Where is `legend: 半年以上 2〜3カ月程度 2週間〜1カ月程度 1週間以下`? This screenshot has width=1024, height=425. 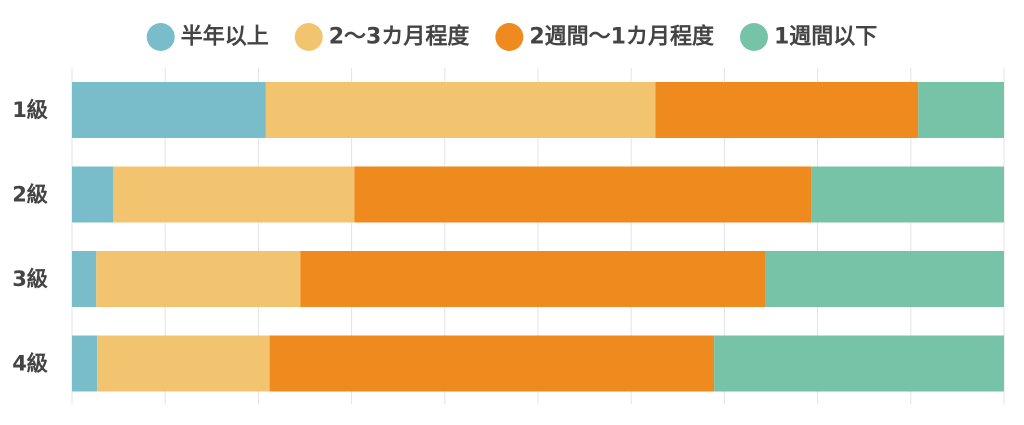 legend: 半年以上 2〜3カ月程度 2週間〜1カ月程度 1週間以下 is located at coordinates (511, 37).